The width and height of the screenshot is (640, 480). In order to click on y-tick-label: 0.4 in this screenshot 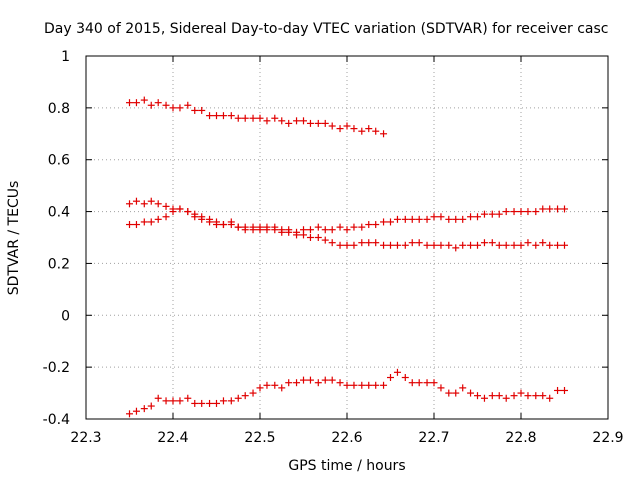, I will do `click(59, 213)`.